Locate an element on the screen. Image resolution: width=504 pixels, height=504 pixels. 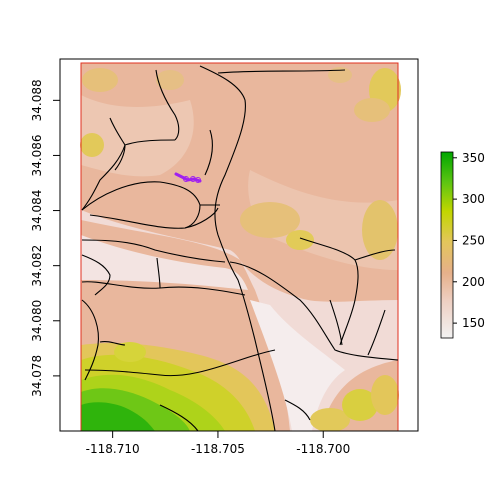
x-axis: -118.710 -118.705 -118.700 is located at coordinates (218, 443).